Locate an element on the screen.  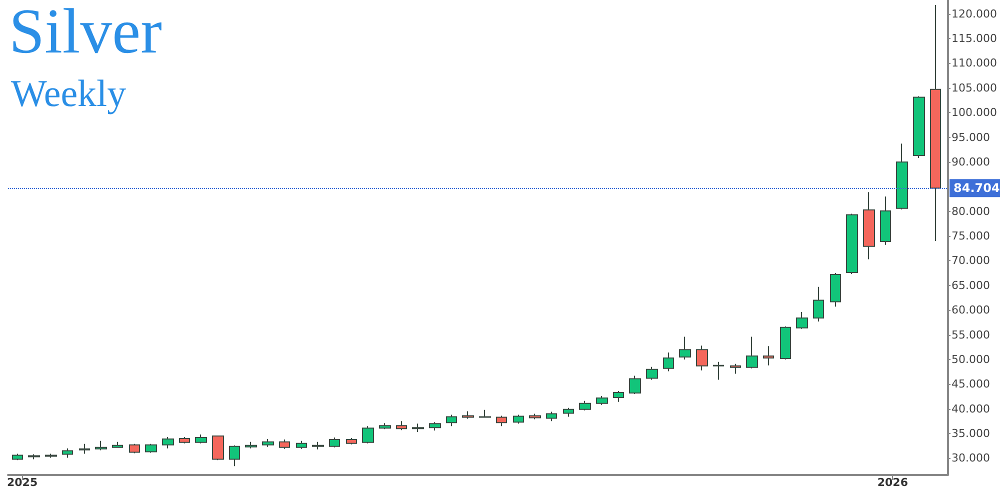
y-tick-label: 70.000 is located at coordinates (971, 261).